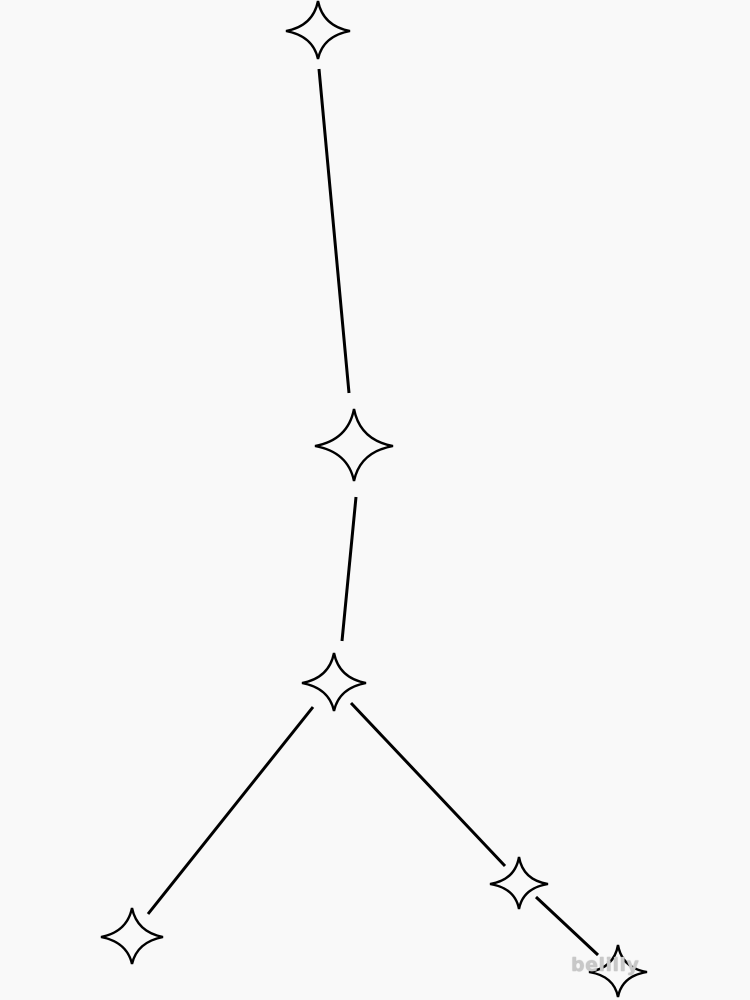  Describe the element at coordinates (349, 569) in the screenshot. I see `link-upper-to-middle` at that location.